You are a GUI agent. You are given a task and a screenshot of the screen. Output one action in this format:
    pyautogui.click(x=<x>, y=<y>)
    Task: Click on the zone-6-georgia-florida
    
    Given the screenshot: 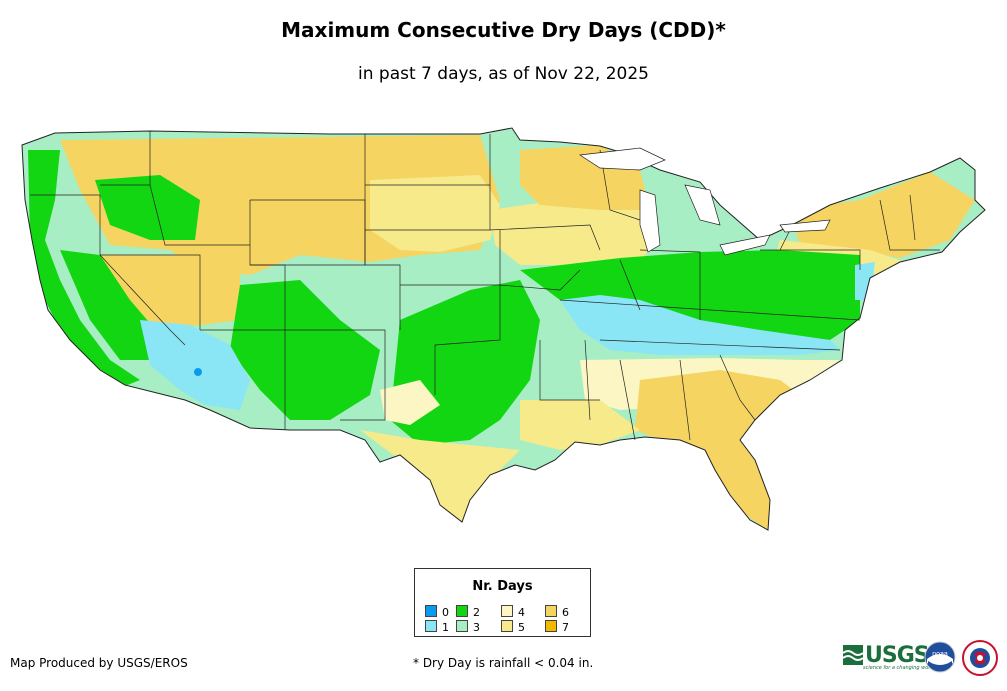 What is the action you would take?
    pyautogui.click(x=717, y=450)
    